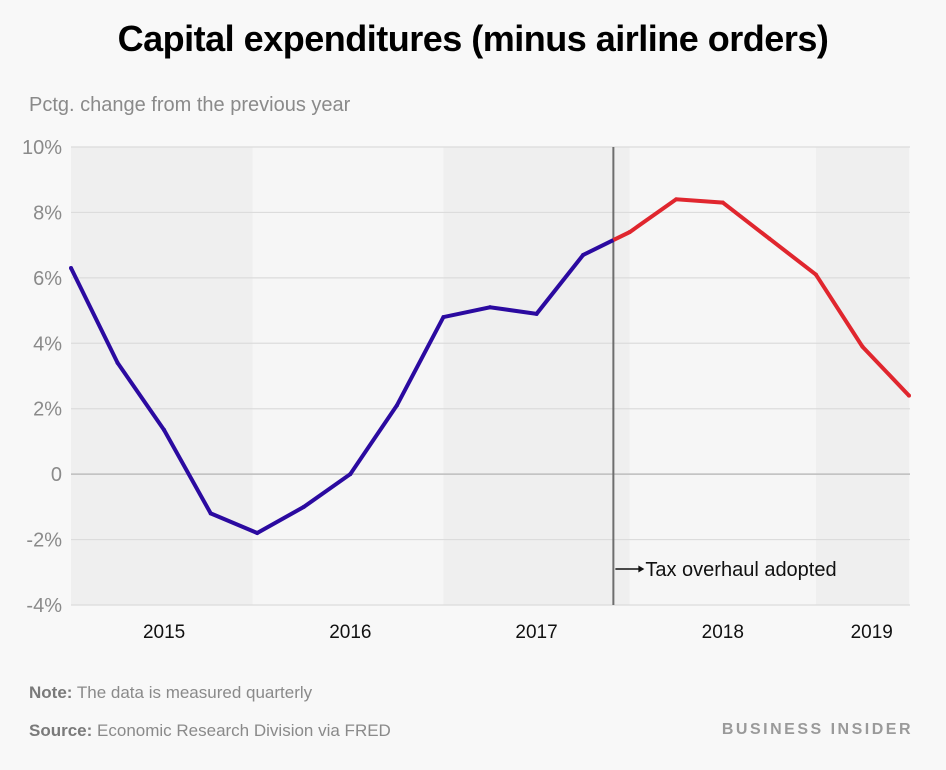  I want to click on note-text: The data is measured quarterly, so click(192, 692).